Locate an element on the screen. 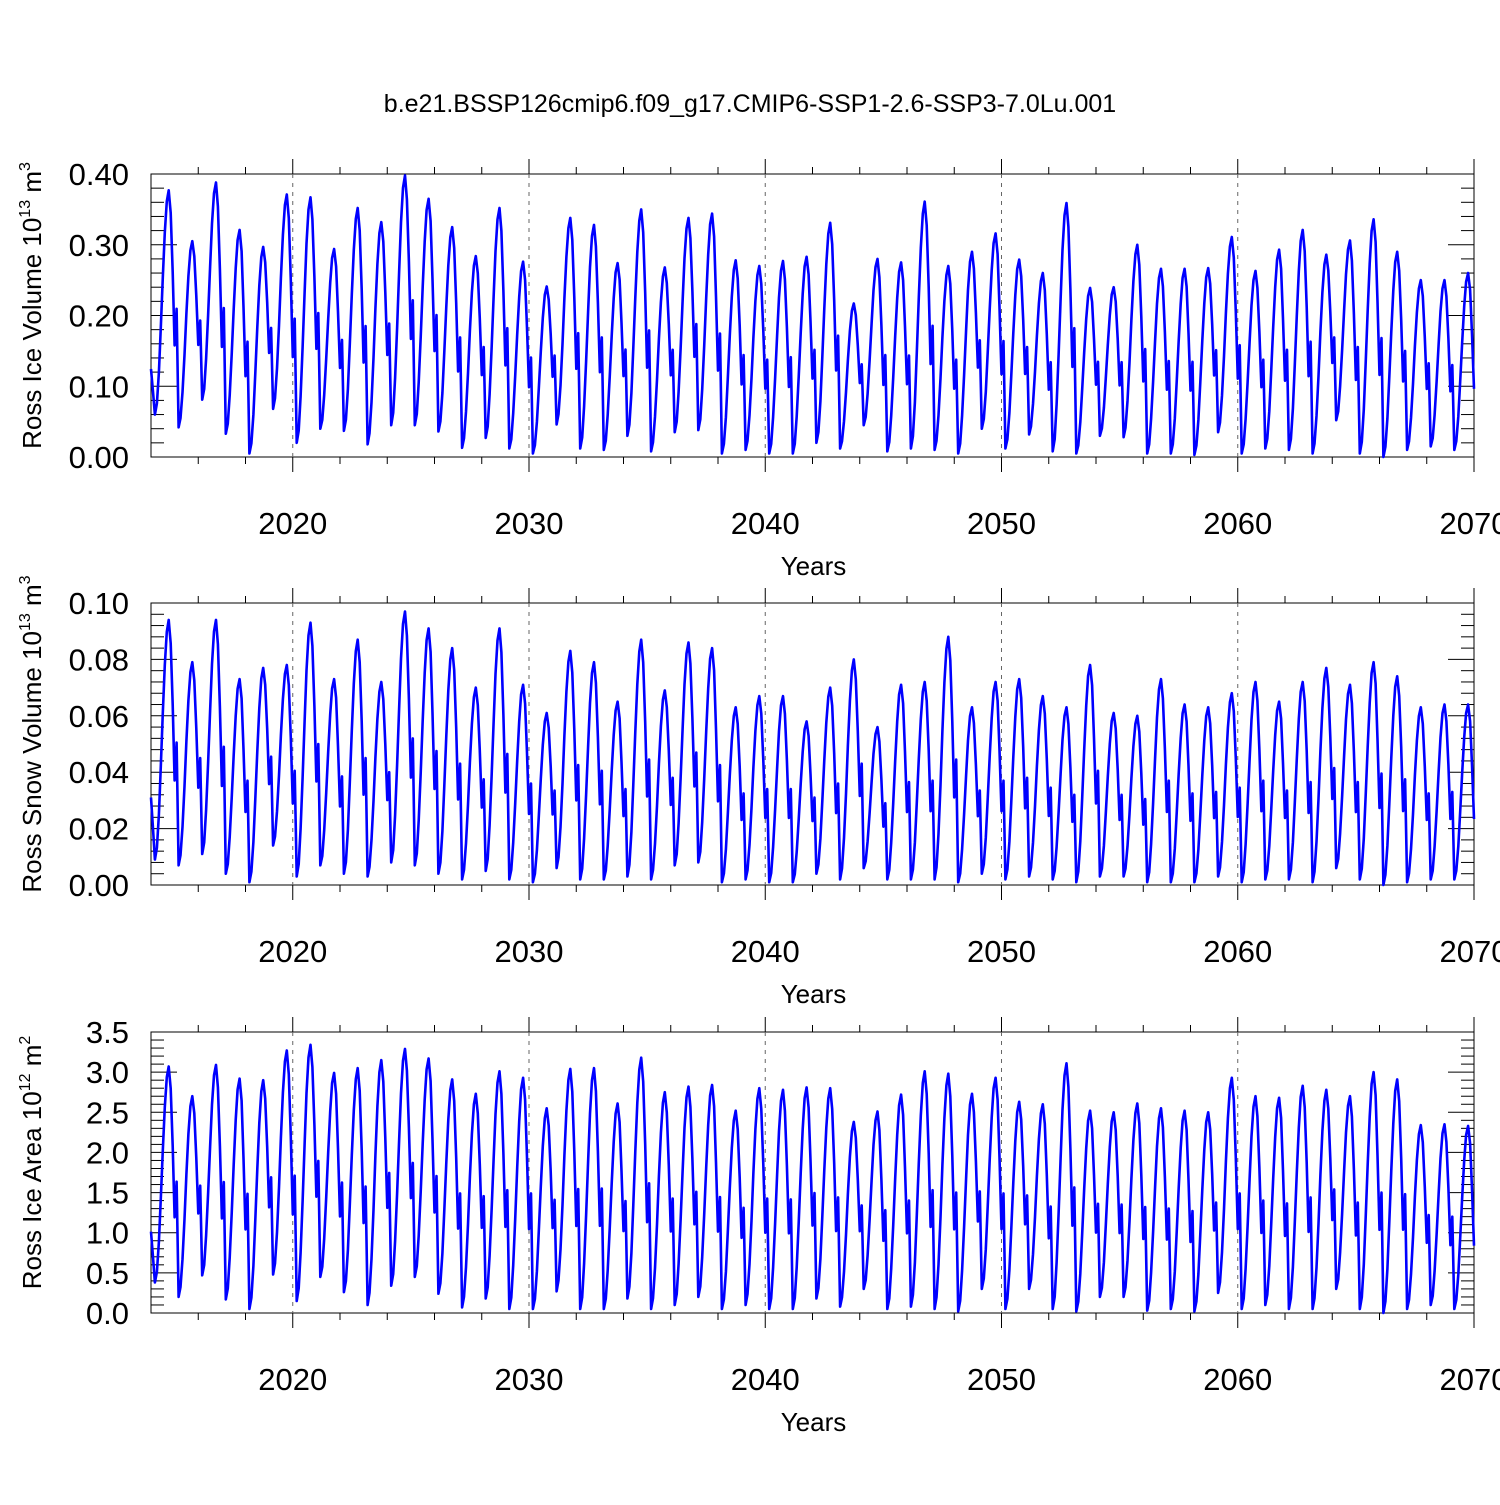 This screenshot has height=1505, width=1500. y-tick-label: 2.5 is located at coordinates (107, 1112).